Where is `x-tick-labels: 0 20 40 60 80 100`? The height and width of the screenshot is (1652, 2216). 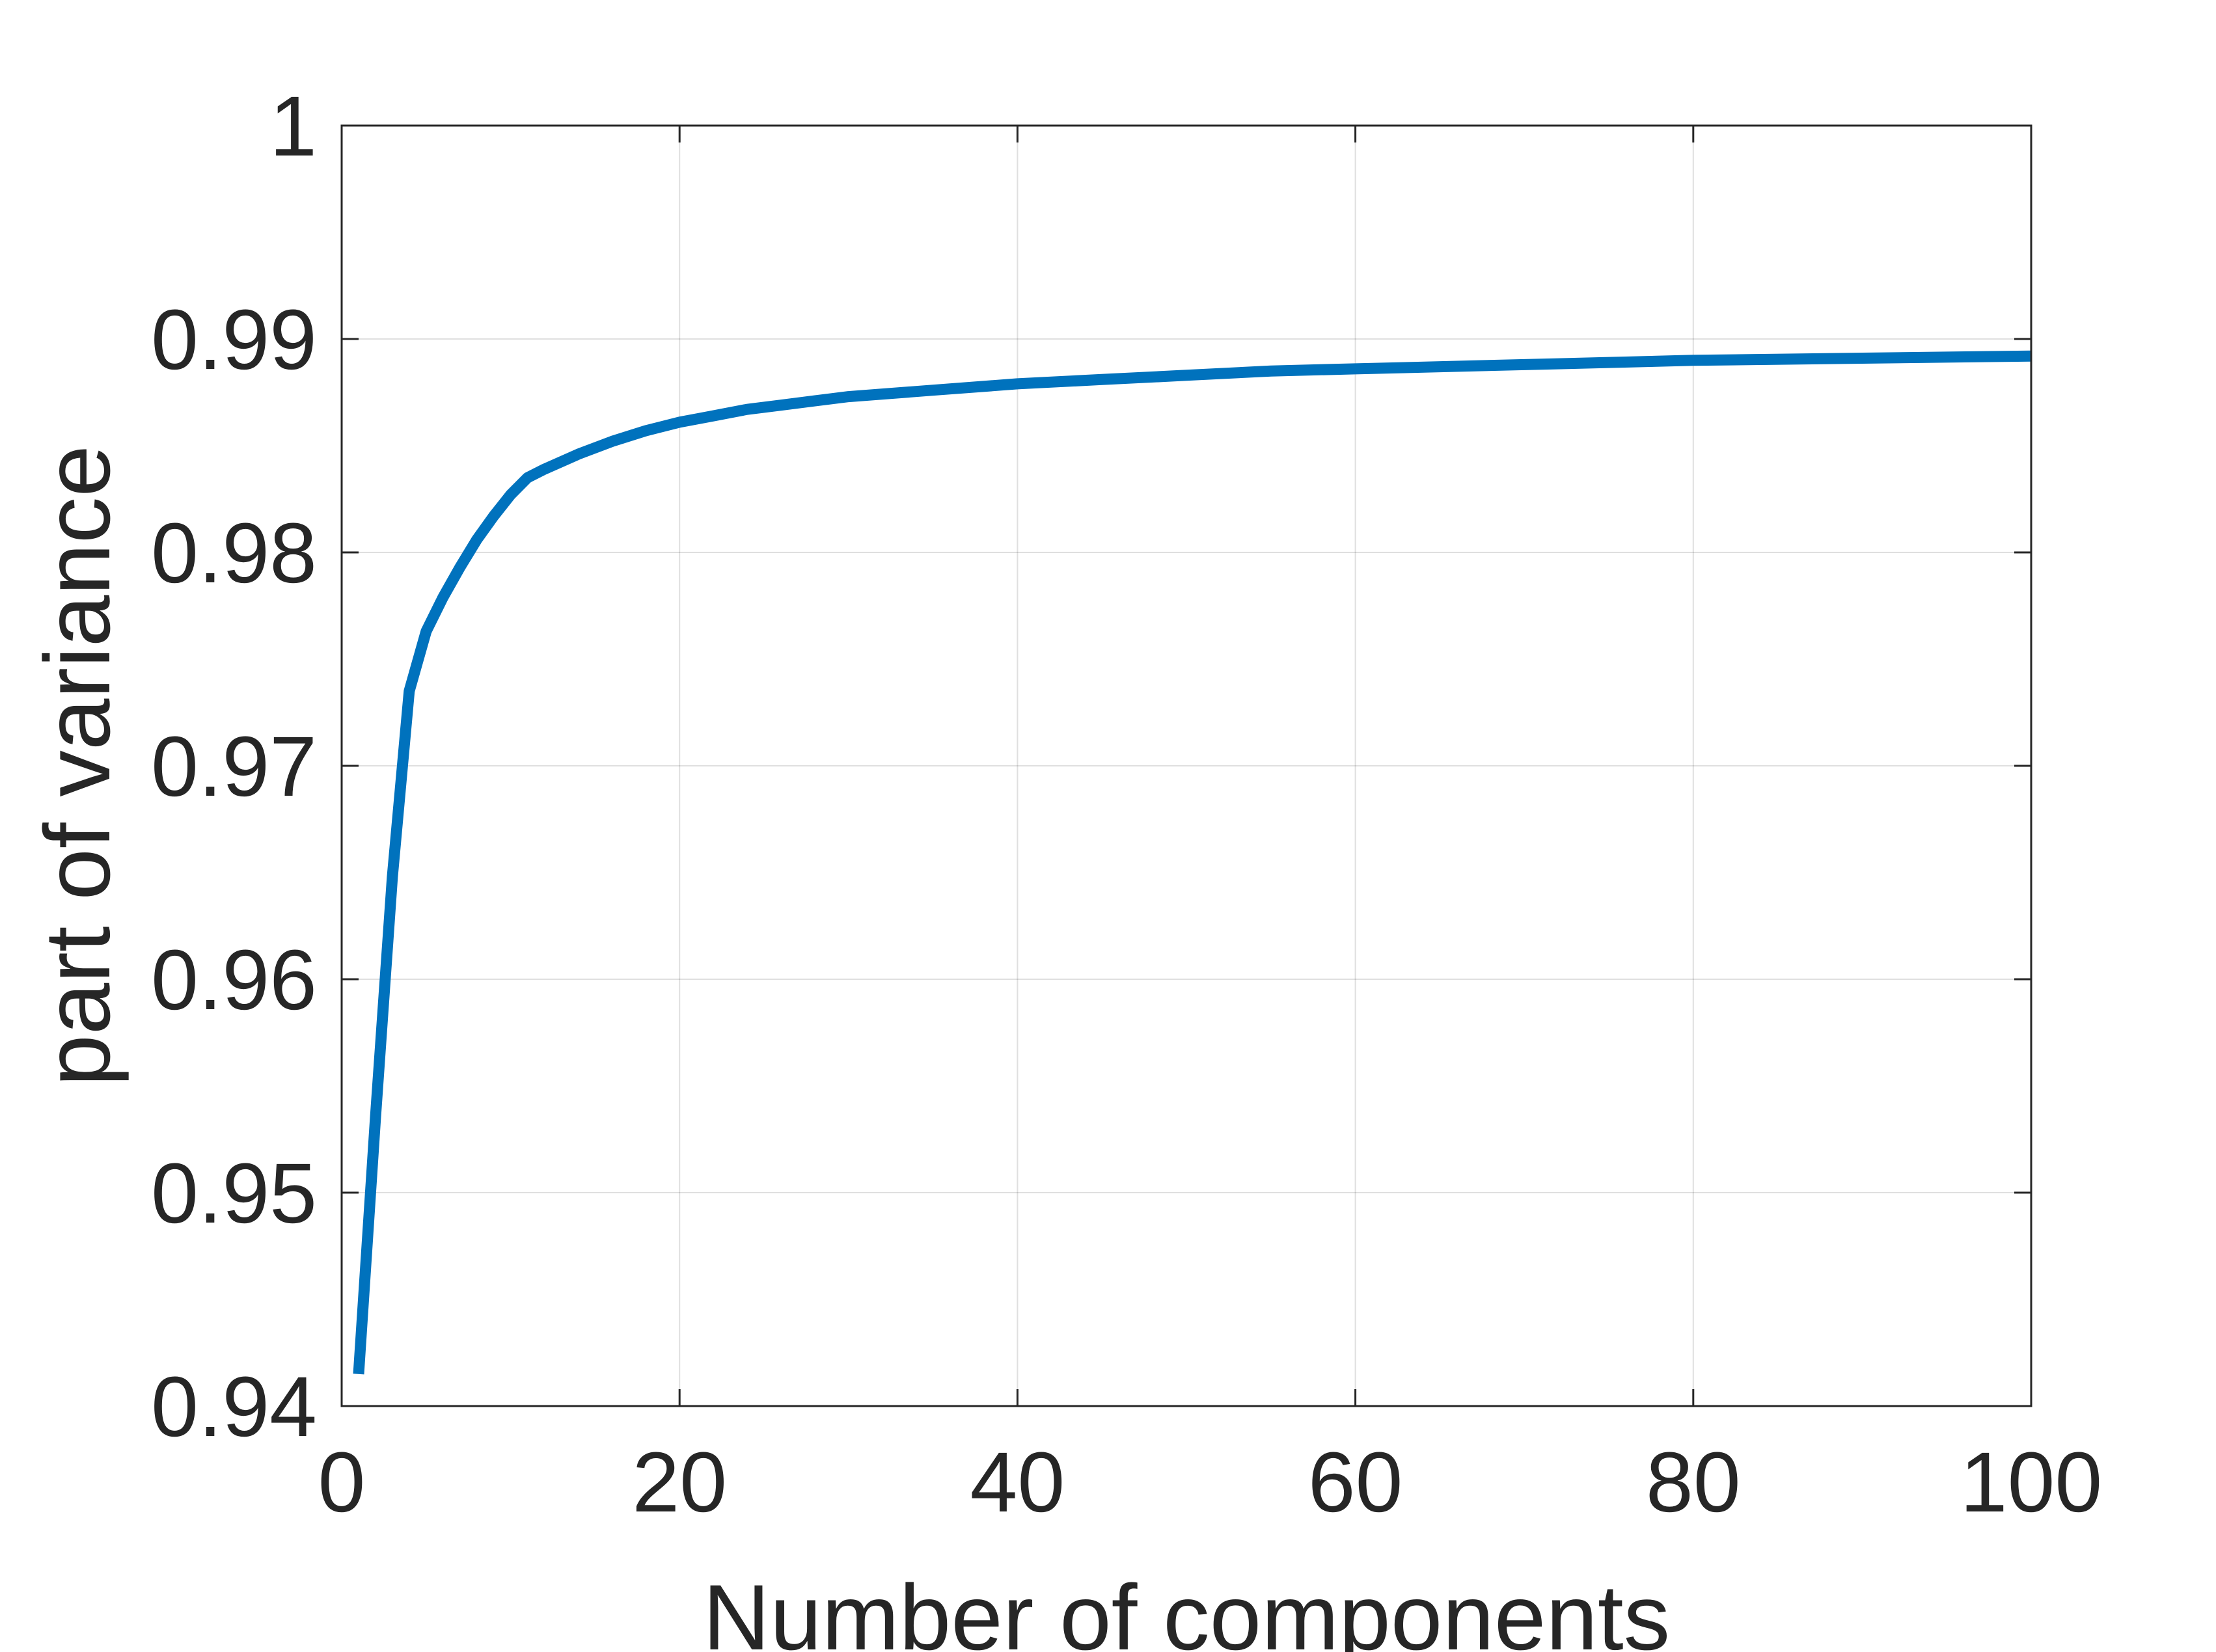 x-tick-labels: 0 20 40 60 80 100 is located at coordinates (1211, 1482).